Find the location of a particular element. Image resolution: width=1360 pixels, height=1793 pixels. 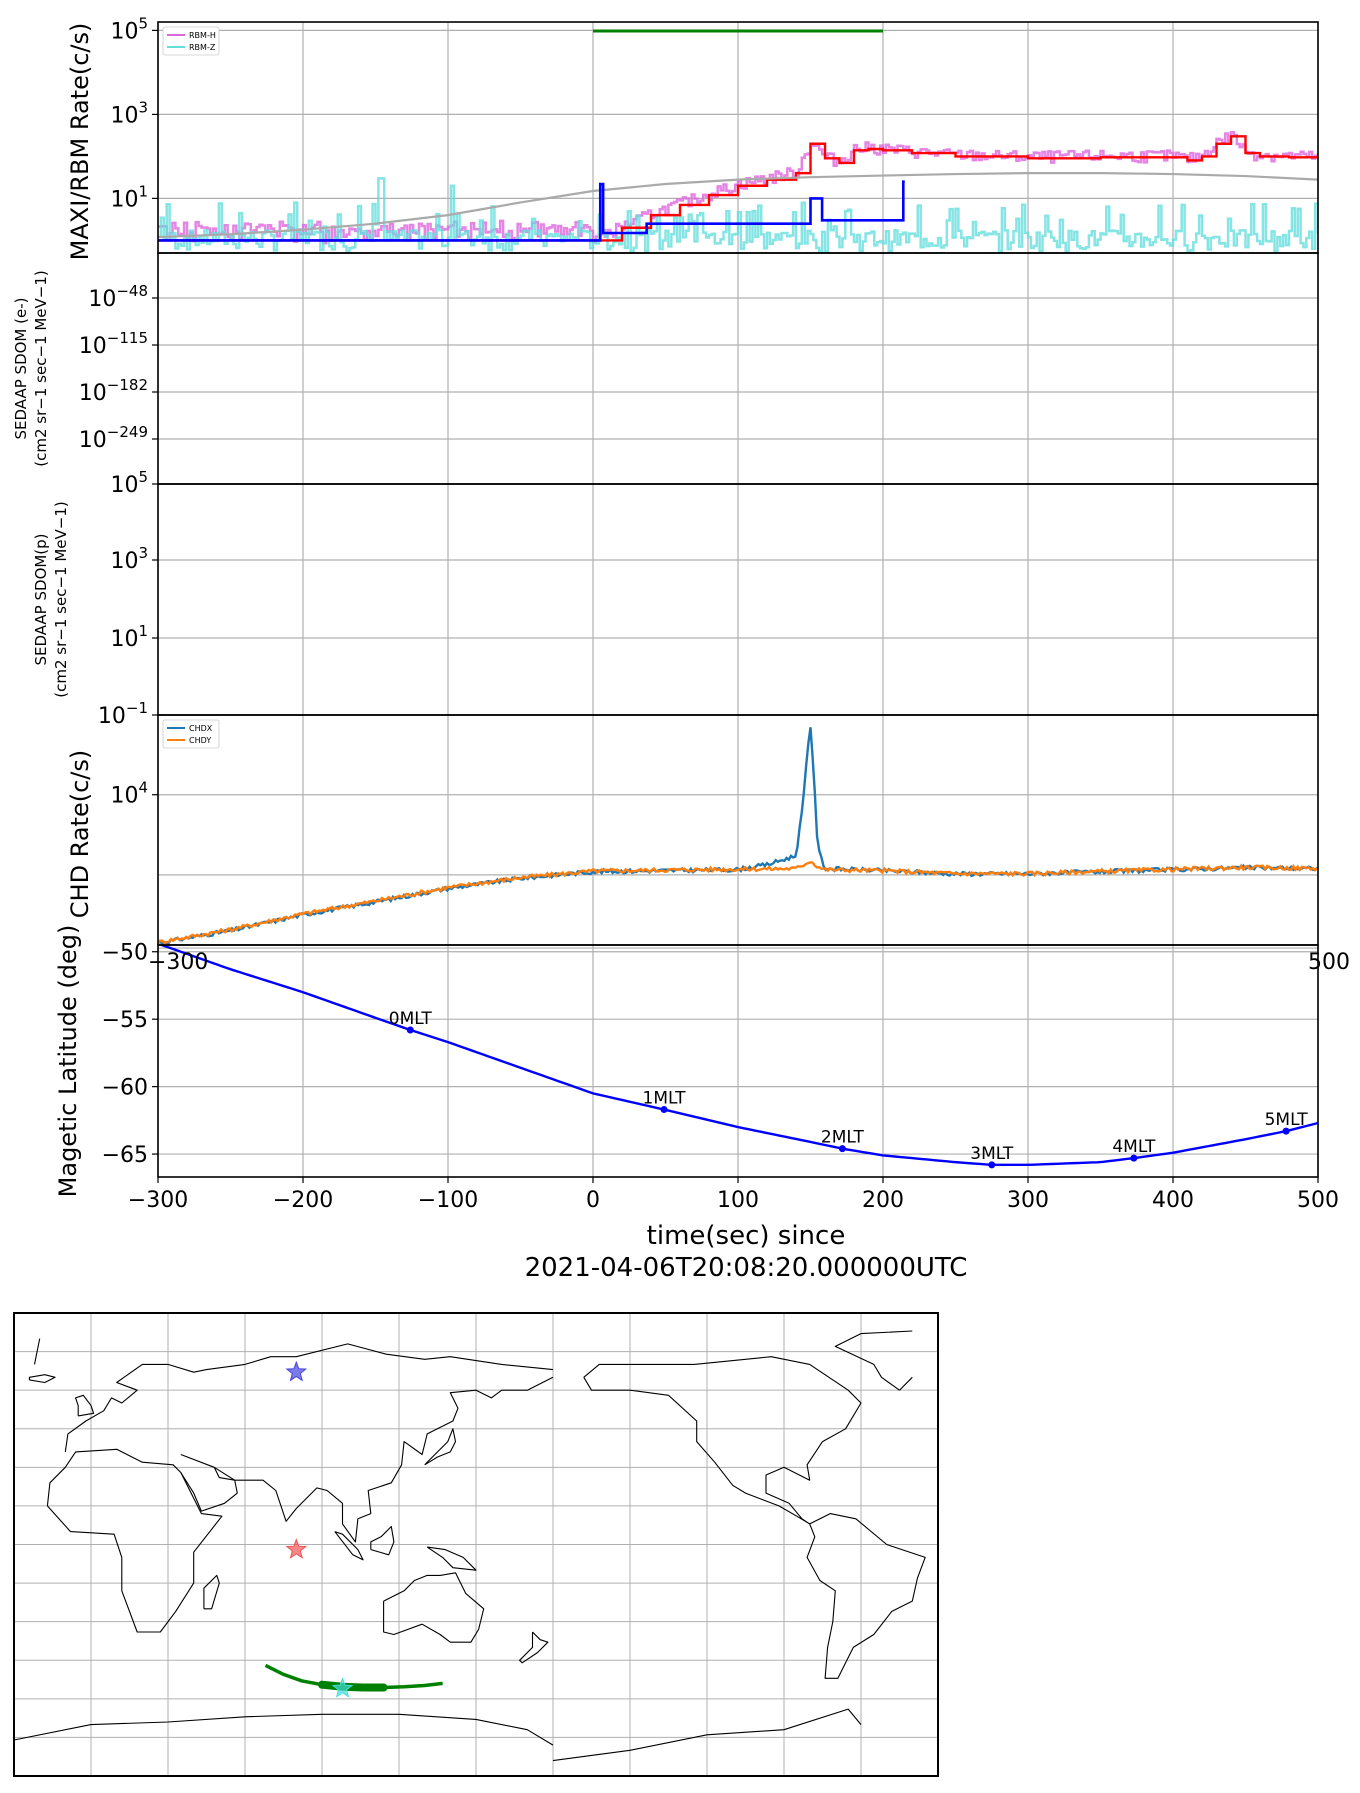

y-tick-label: 10⁻¹ is located at coordinates (123, 714).